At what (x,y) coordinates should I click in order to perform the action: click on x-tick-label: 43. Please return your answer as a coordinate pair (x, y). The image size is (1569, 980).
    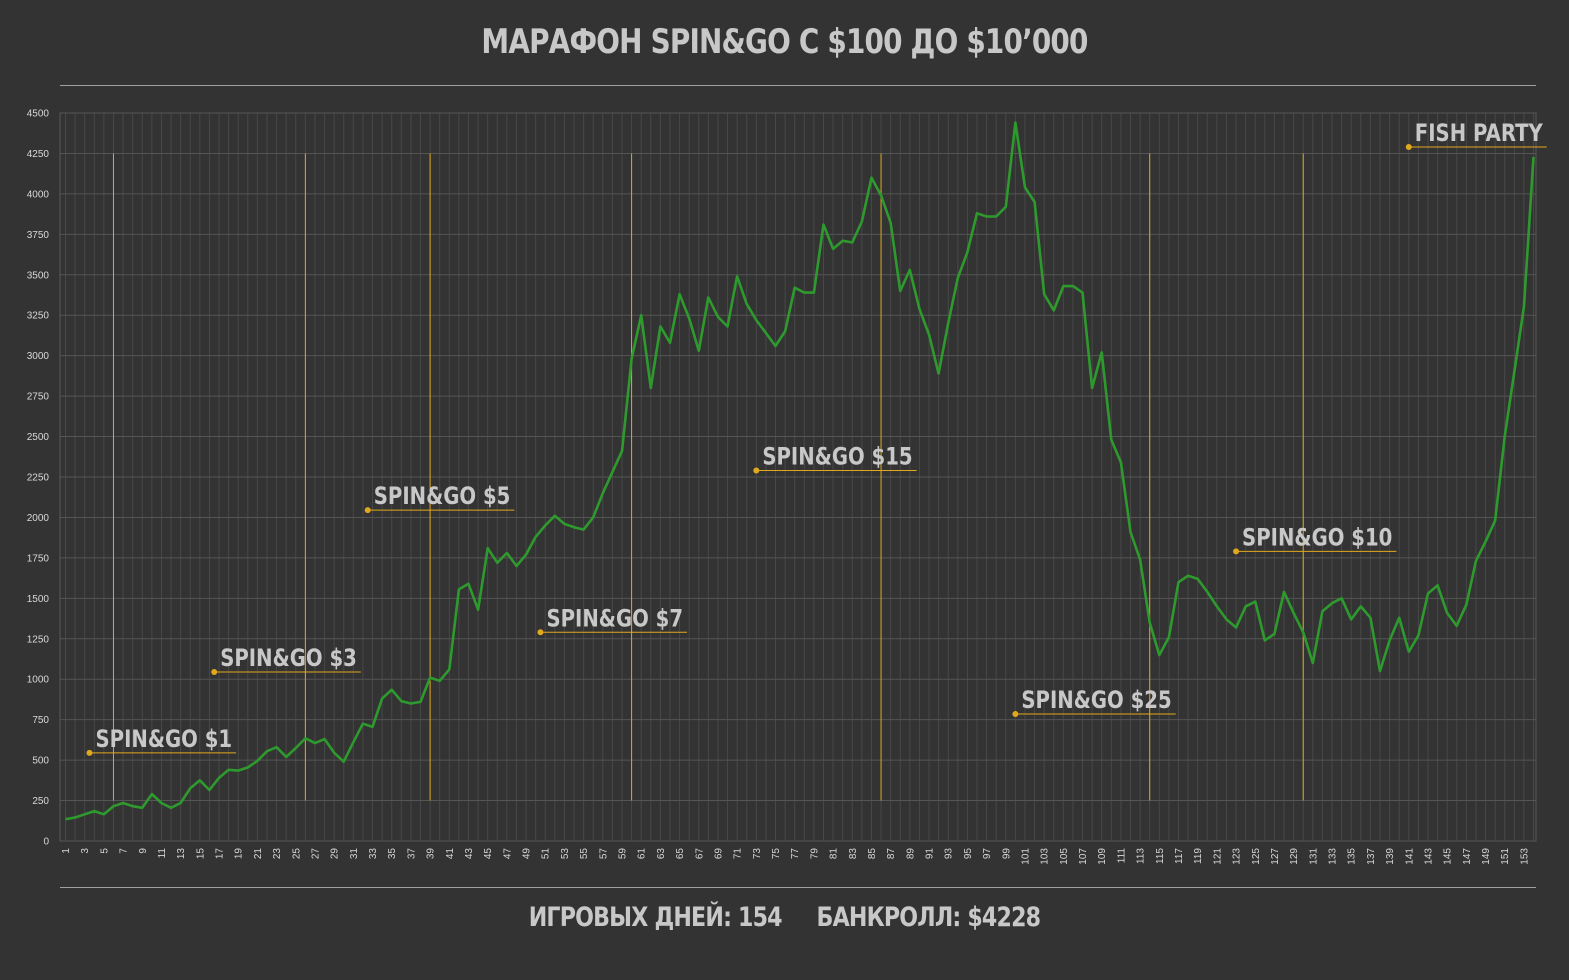
    Looking at the image, I should click on (469, 854).